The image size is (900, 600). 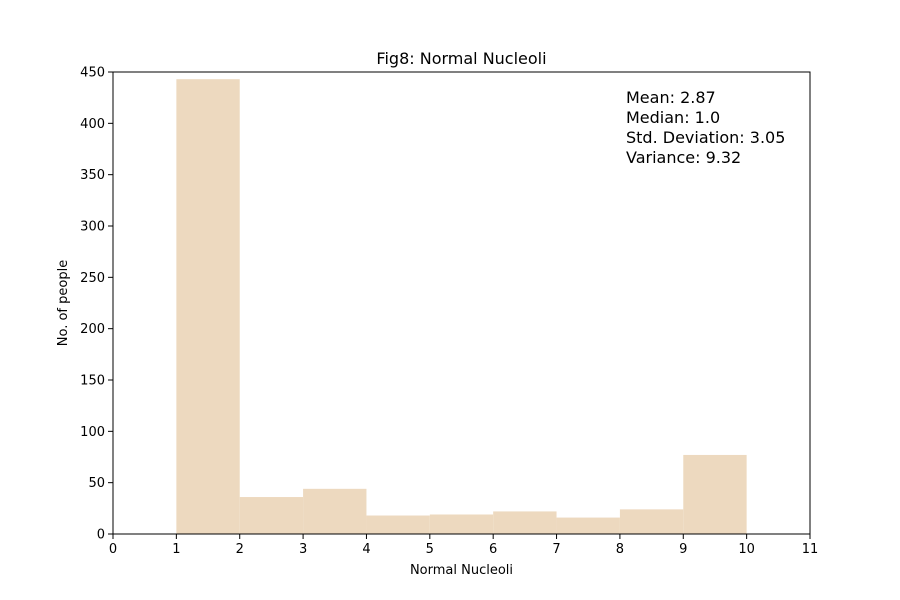 I want to click on x-tick-label: 7, so click(x=556, y=549).